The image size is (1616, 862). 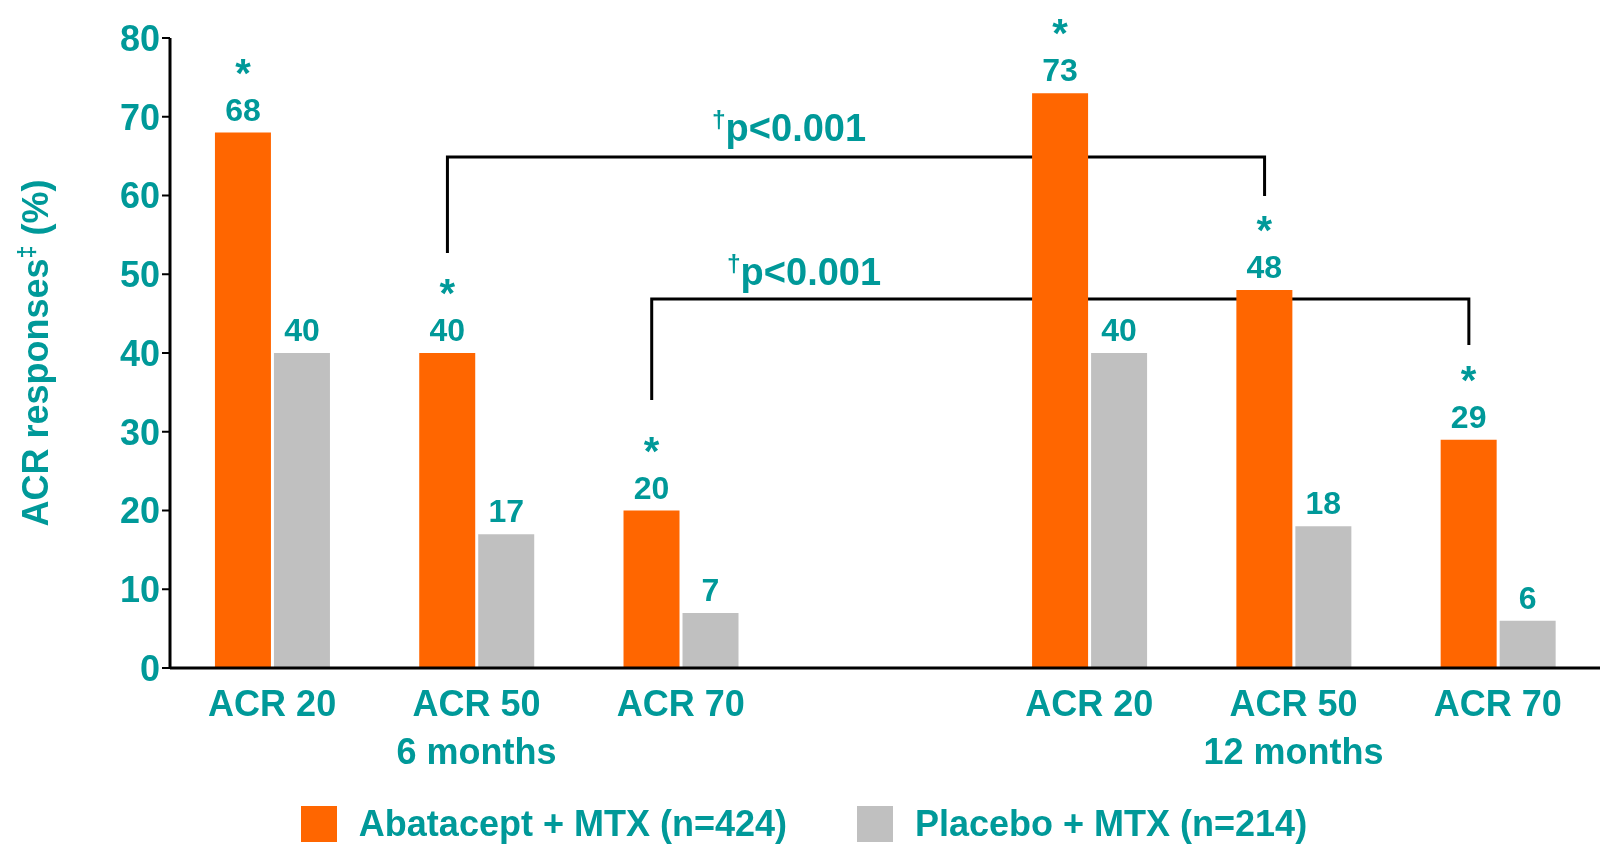 What do you see at coordinates (149, 668) in the screenshot?
I see `y-tick-label: 0` at bounding box center [149, 668].